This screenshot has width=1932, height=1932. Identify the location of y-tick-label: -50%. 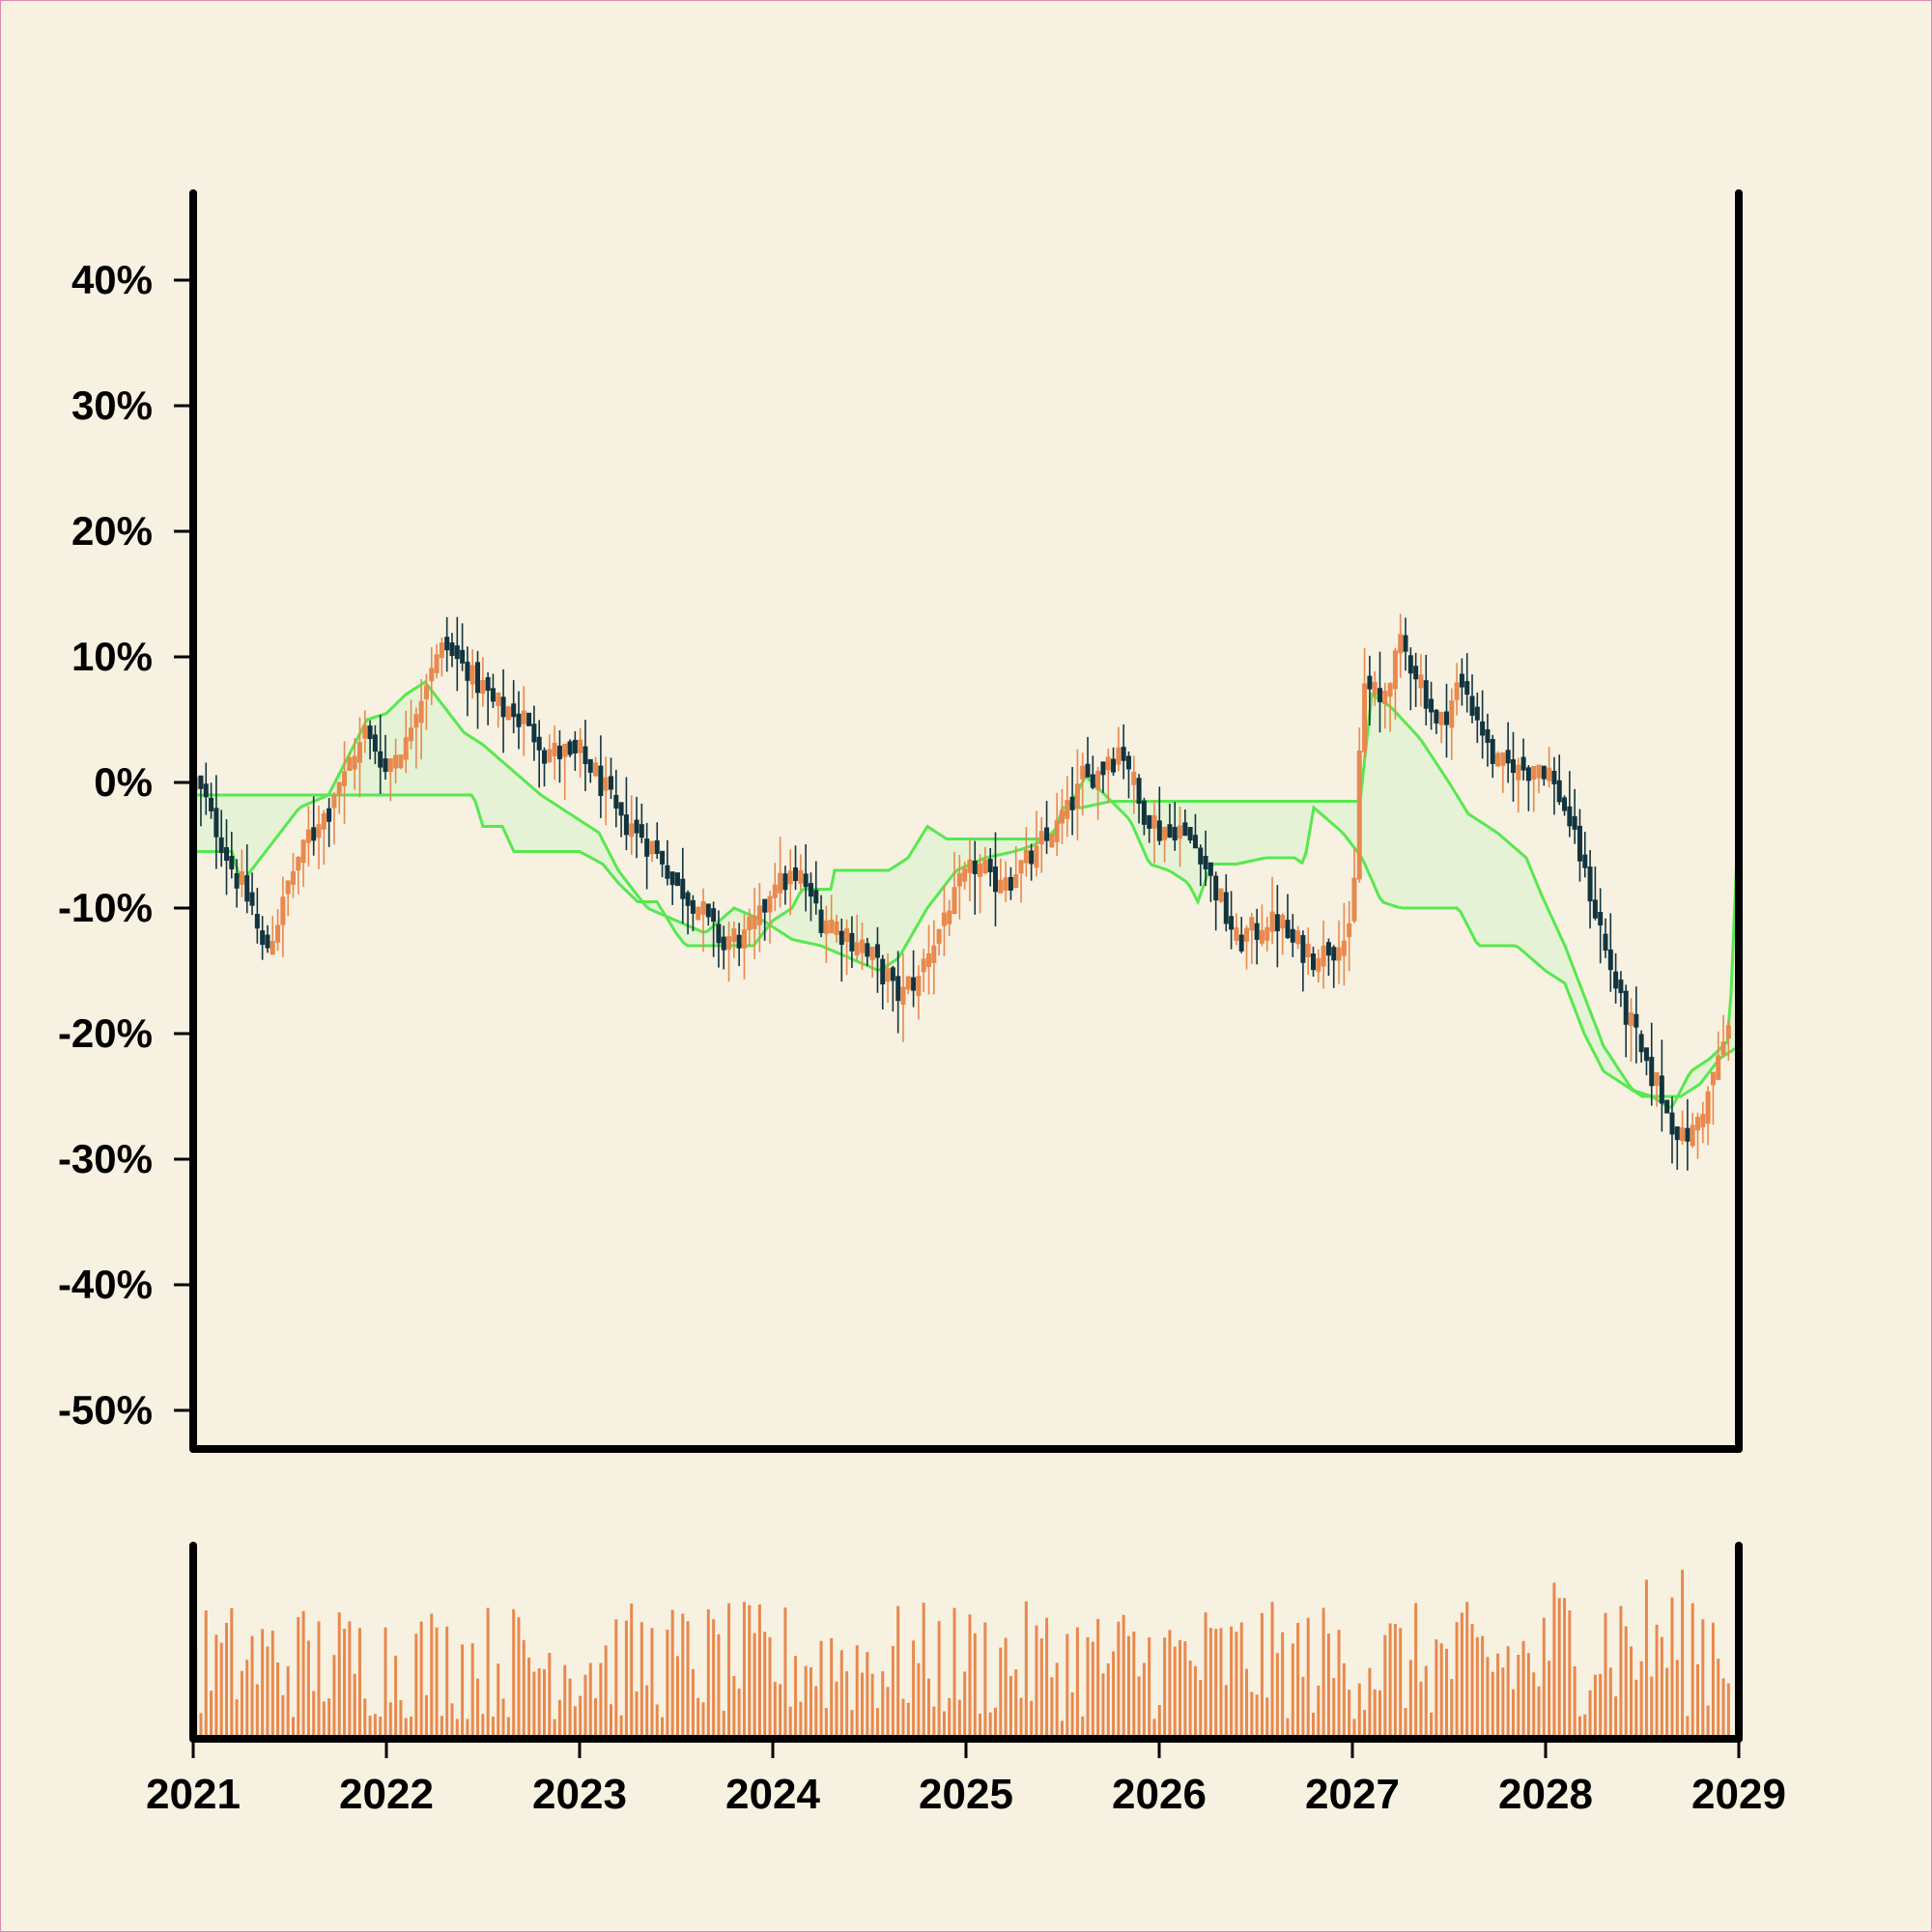
(105, 1410).